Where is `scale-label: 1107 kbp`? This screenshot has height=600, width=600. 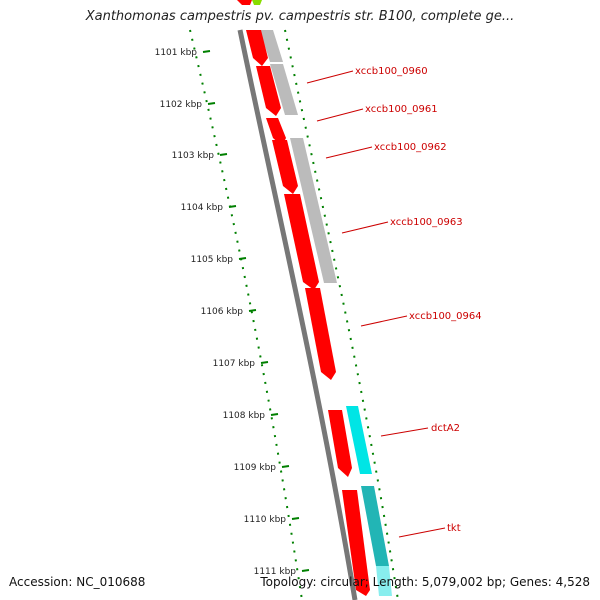
scale-label: 1107 kbp is located at coordinates (234, 364).